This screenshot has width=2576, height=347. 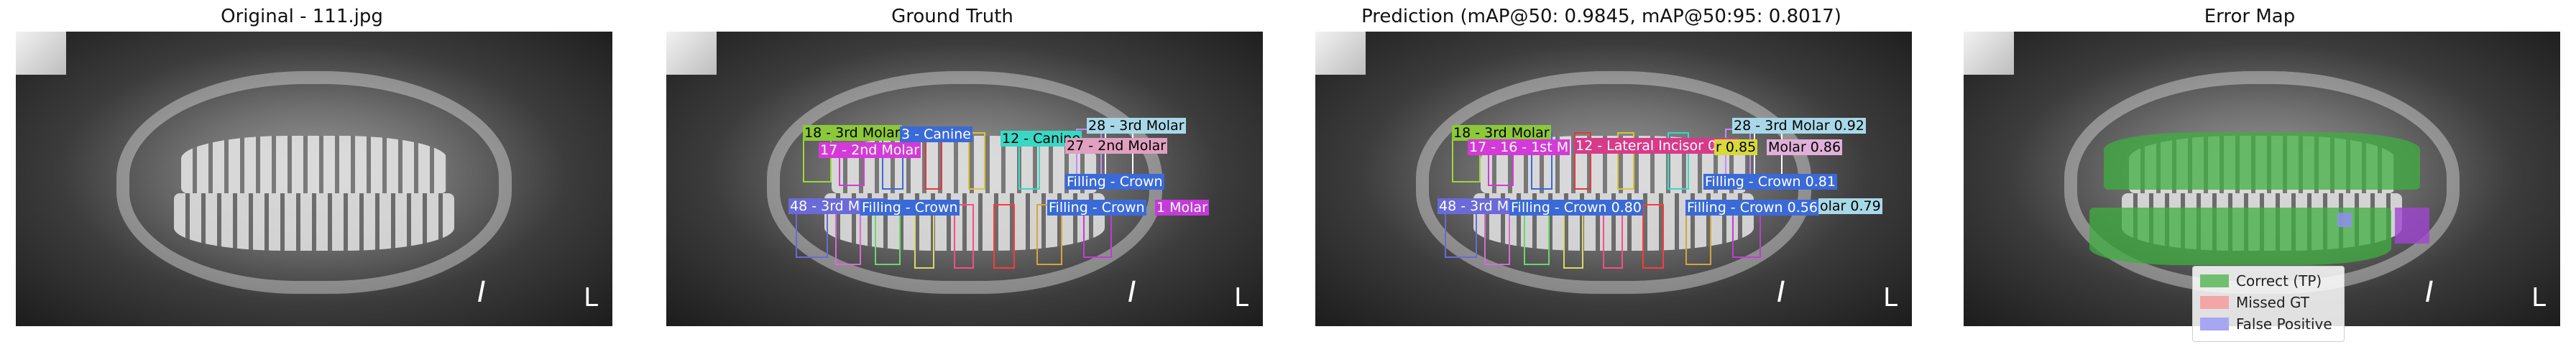 I want to click on pred-label: r 0.85, so click(x=1736, y=147).